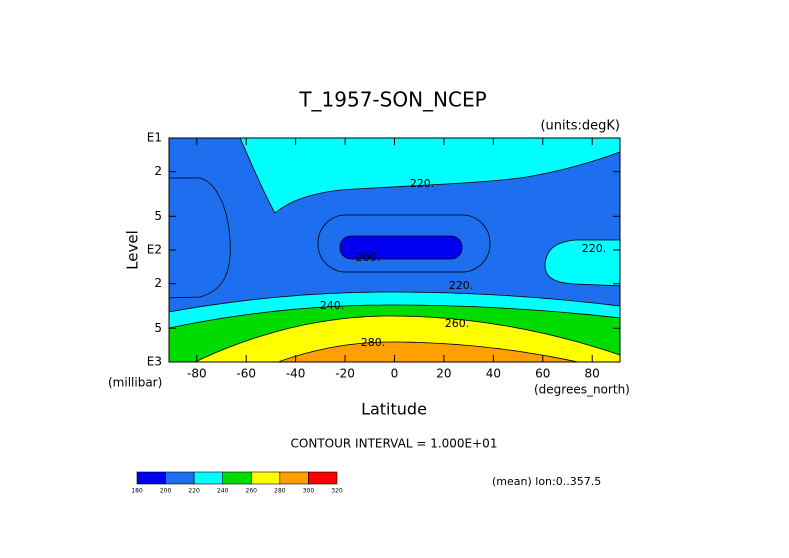  I want to click on y-axis-title: Level, so click(133, 250).